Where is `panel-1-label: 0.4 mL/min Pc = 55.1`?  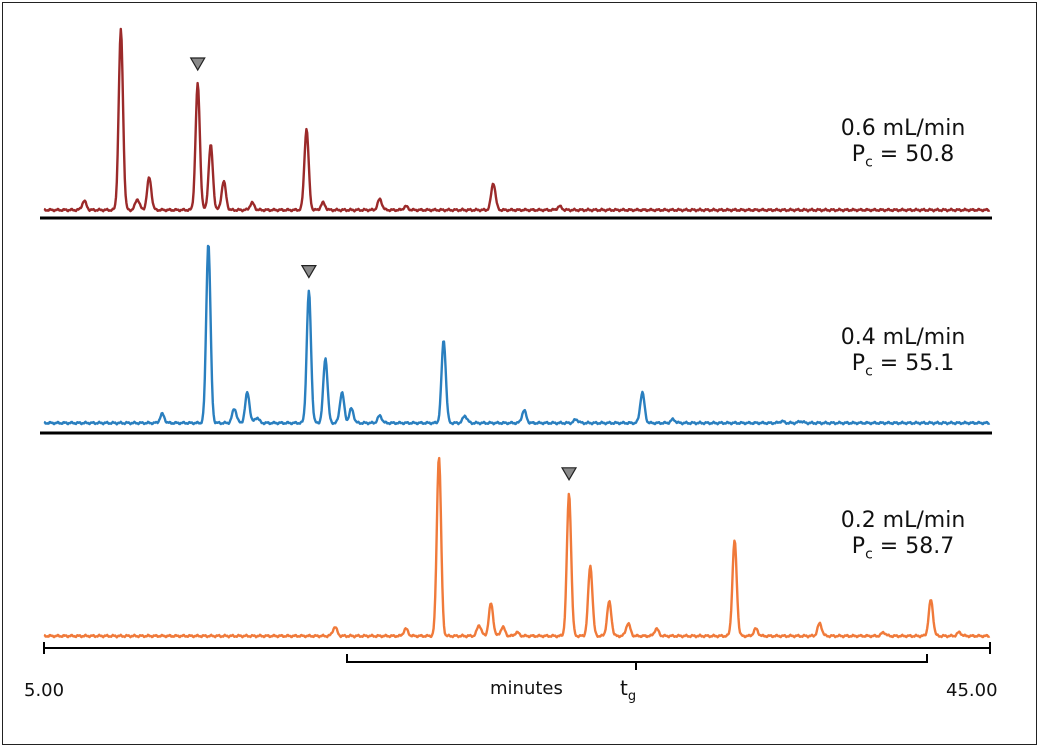
panel-1-label: 0.4 mL/min Pc = 55.1 is located at coordinates (903, 354).